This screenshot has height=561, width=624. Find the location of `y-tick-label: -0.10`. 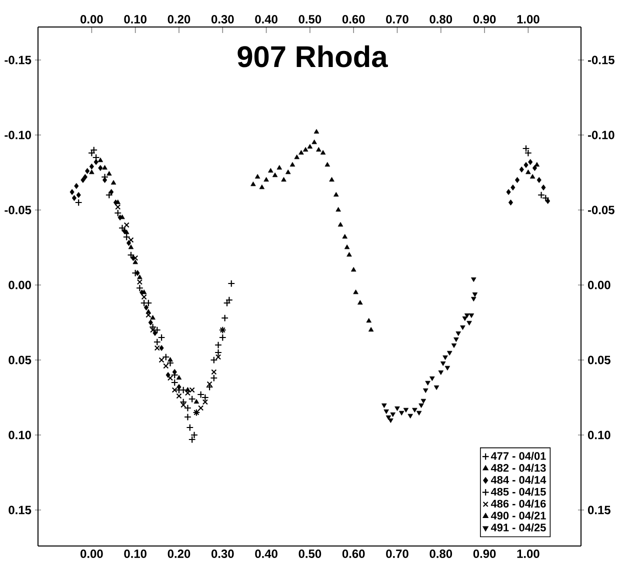

y-tick-label: -0.10 is located at coordinates (17, 135).